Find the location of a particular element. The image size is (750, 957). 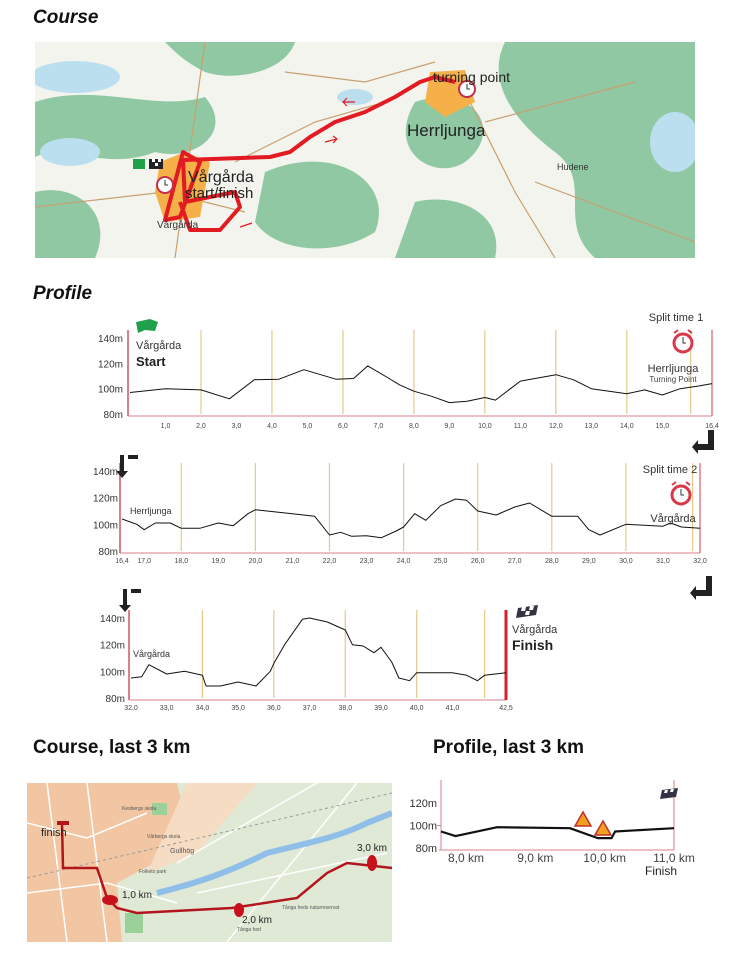

finish-label: finish is located at coordinates (54, 833).